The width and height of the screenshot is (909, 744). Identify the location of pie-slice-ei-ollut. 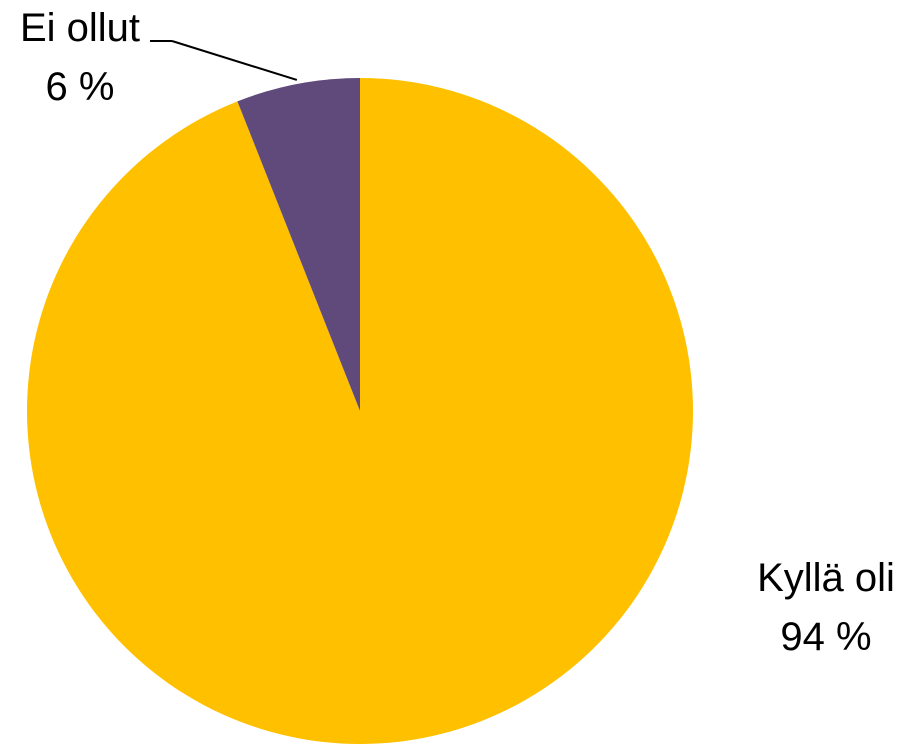
(298, 244).